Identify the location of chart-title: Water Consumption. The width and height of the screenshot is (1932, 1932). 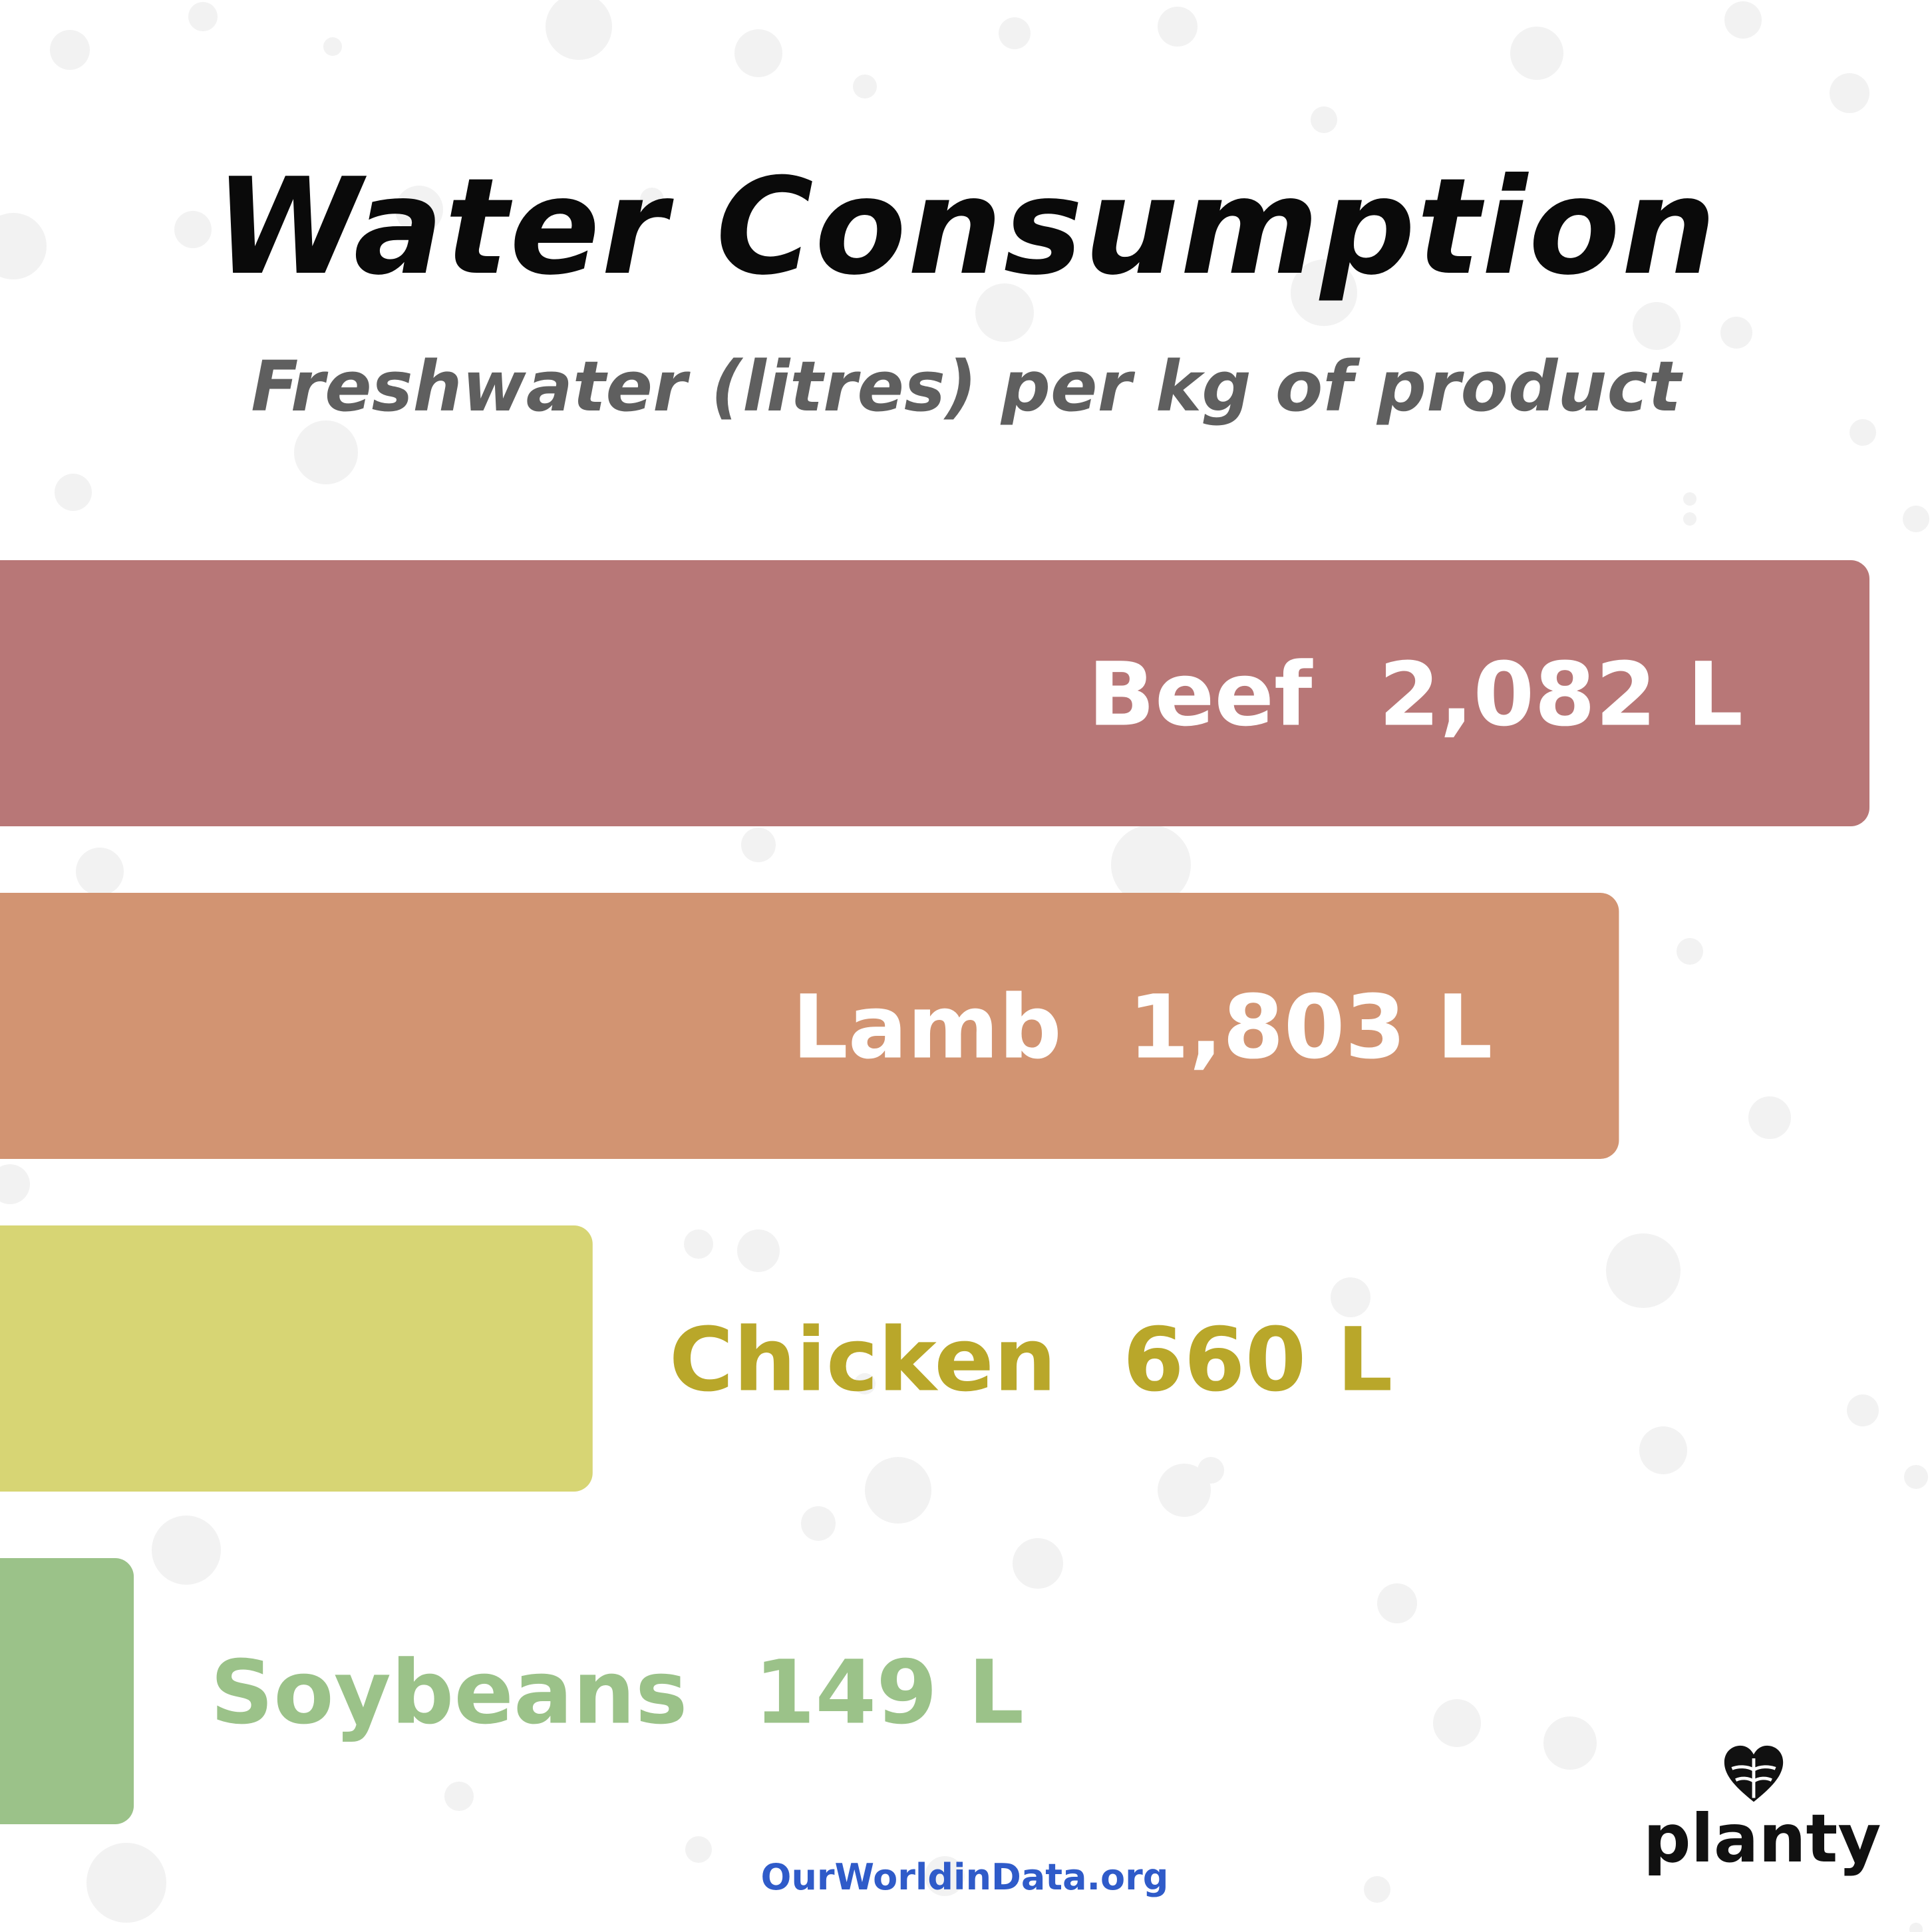
(966, 227).